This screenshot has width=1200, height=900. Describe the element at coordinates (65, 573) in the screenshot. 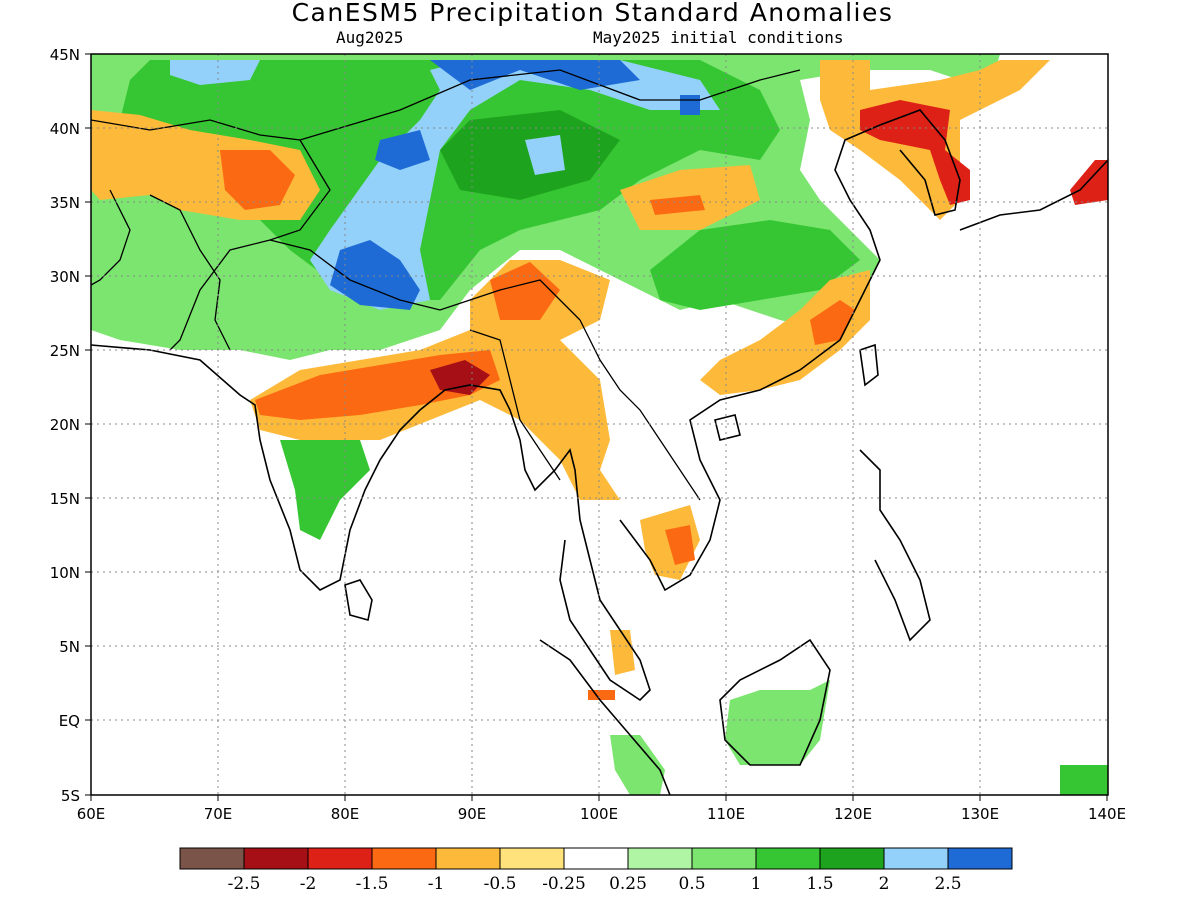

I see `lat-tick-10n: 10N` at that location.